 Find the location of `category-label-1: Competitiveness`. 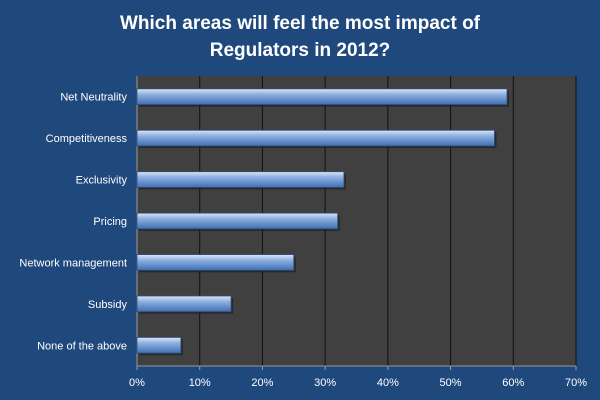

category-label-1: Competitiveness is located at coordinates (87, 139).